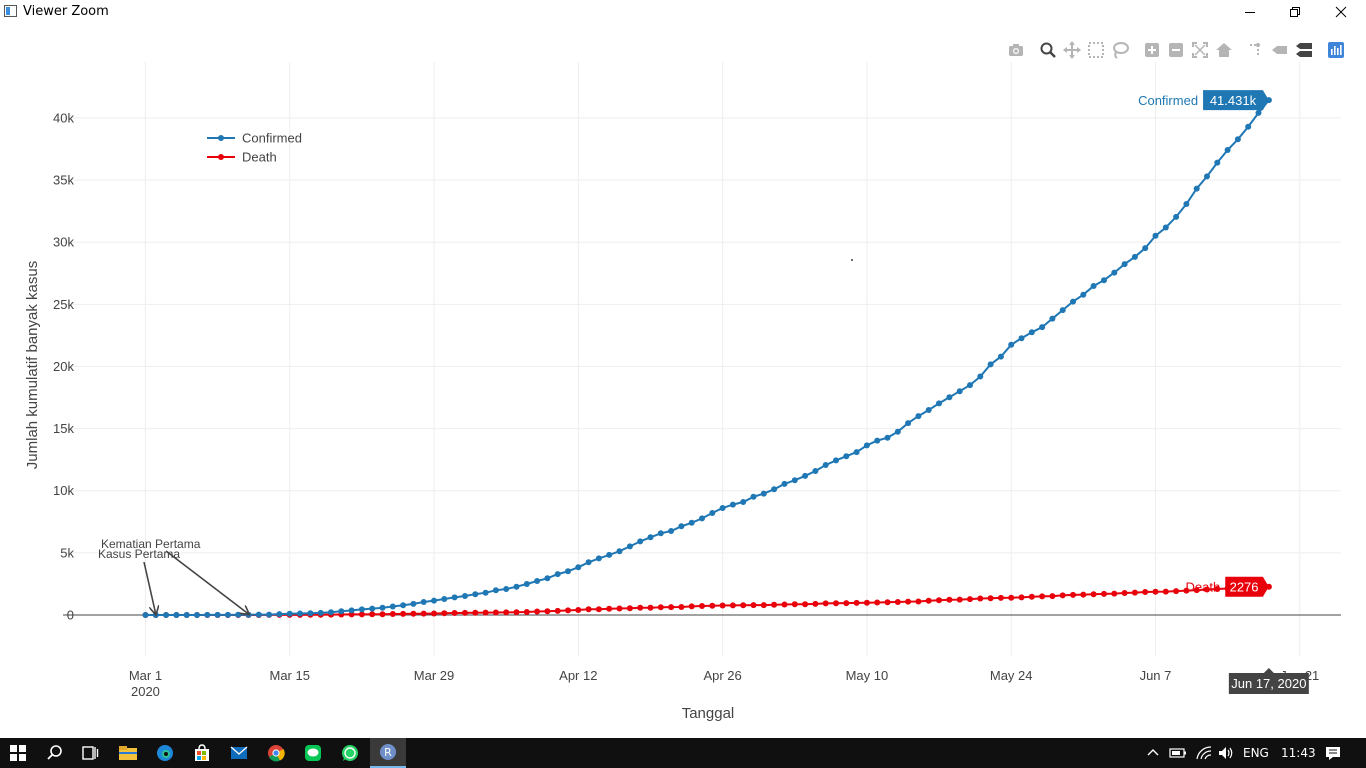 The height and width of the screenshot is (768, 1366). What do you see at coordinates (1304, 50) in the screenshot?
I see `hover-compare-icon` at bounding box center [1304, 50].